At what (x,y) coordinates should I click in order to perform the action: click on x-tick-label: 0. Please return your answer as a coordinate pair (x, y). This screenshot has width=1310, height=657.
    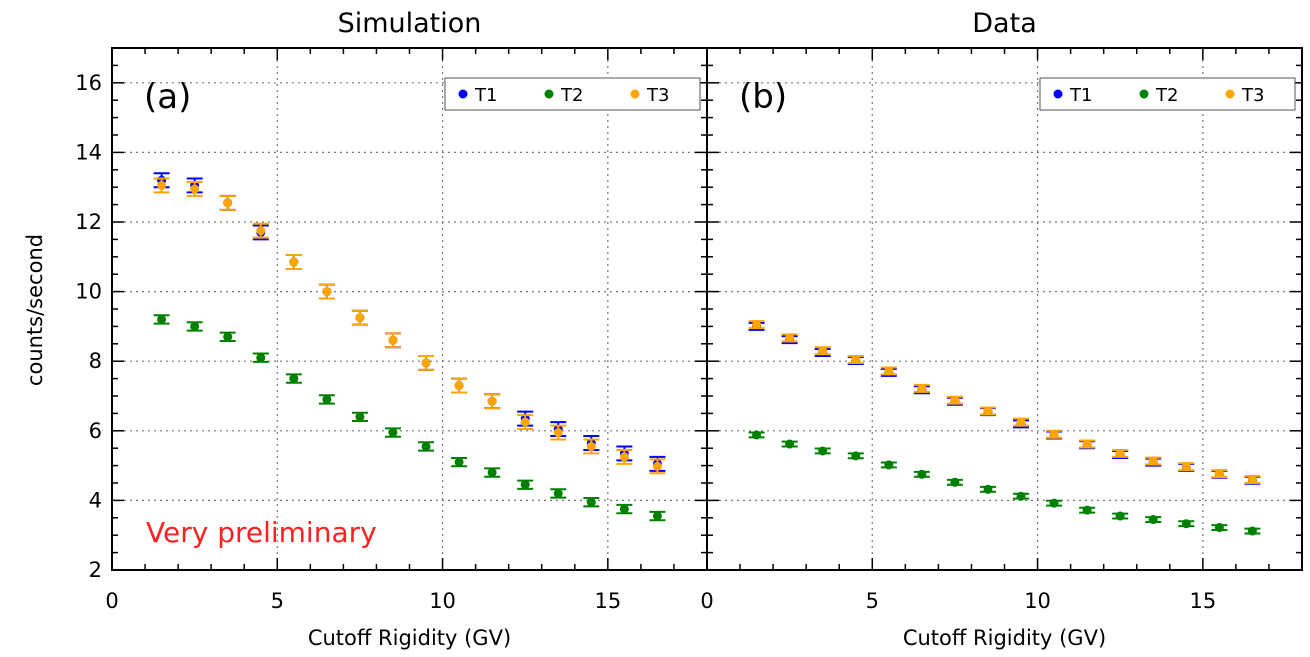
    Looking at the image, I should click on (111, 601).